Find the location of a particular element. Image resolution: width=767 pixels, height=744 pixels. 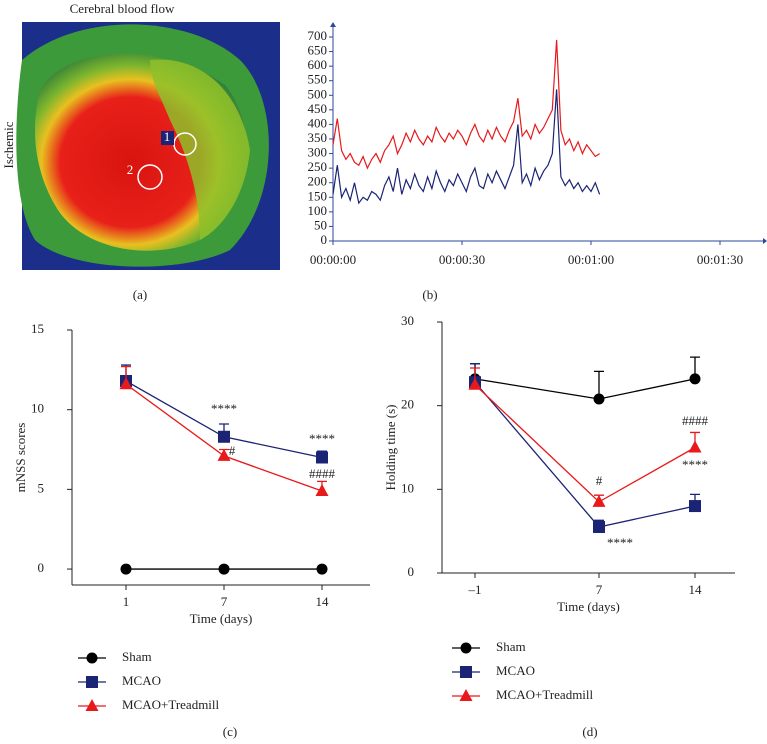

blood-flow-image: 1 2 is located at coordinates (148, 146).